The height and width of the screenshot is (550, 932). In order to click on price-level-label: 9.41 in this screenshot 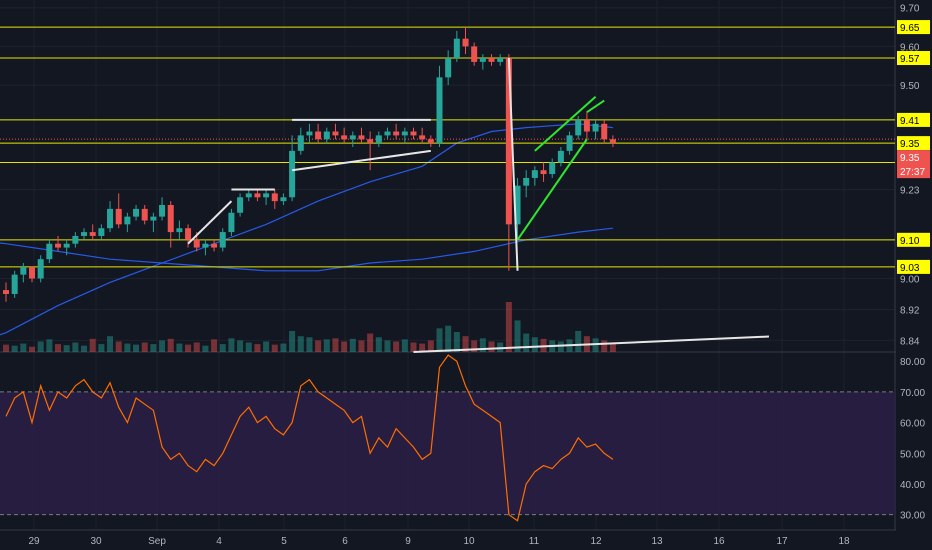, I will do `click(910, 121)`.